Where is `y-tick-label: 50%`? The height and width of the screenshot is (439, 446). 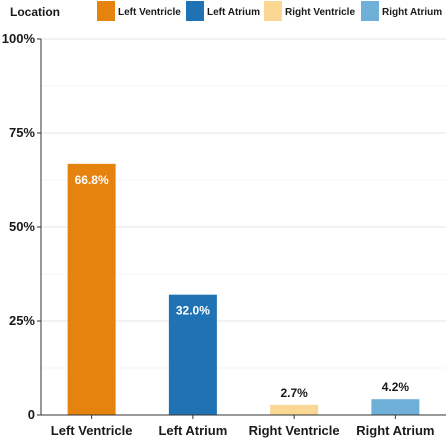 y-tick-label: 50% is located at coordinates (22, 226).